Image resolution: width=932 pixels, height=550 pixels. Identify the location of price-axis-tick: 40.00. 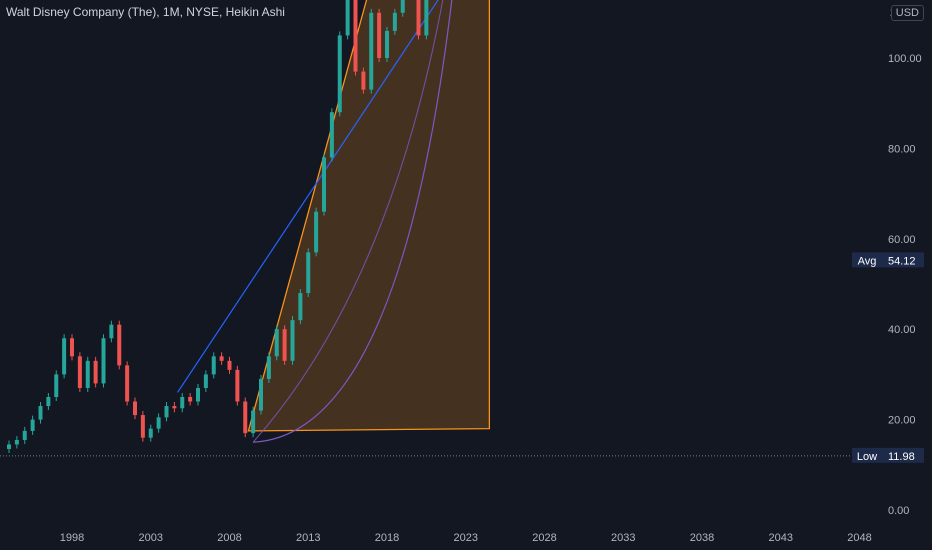
(902, 330).